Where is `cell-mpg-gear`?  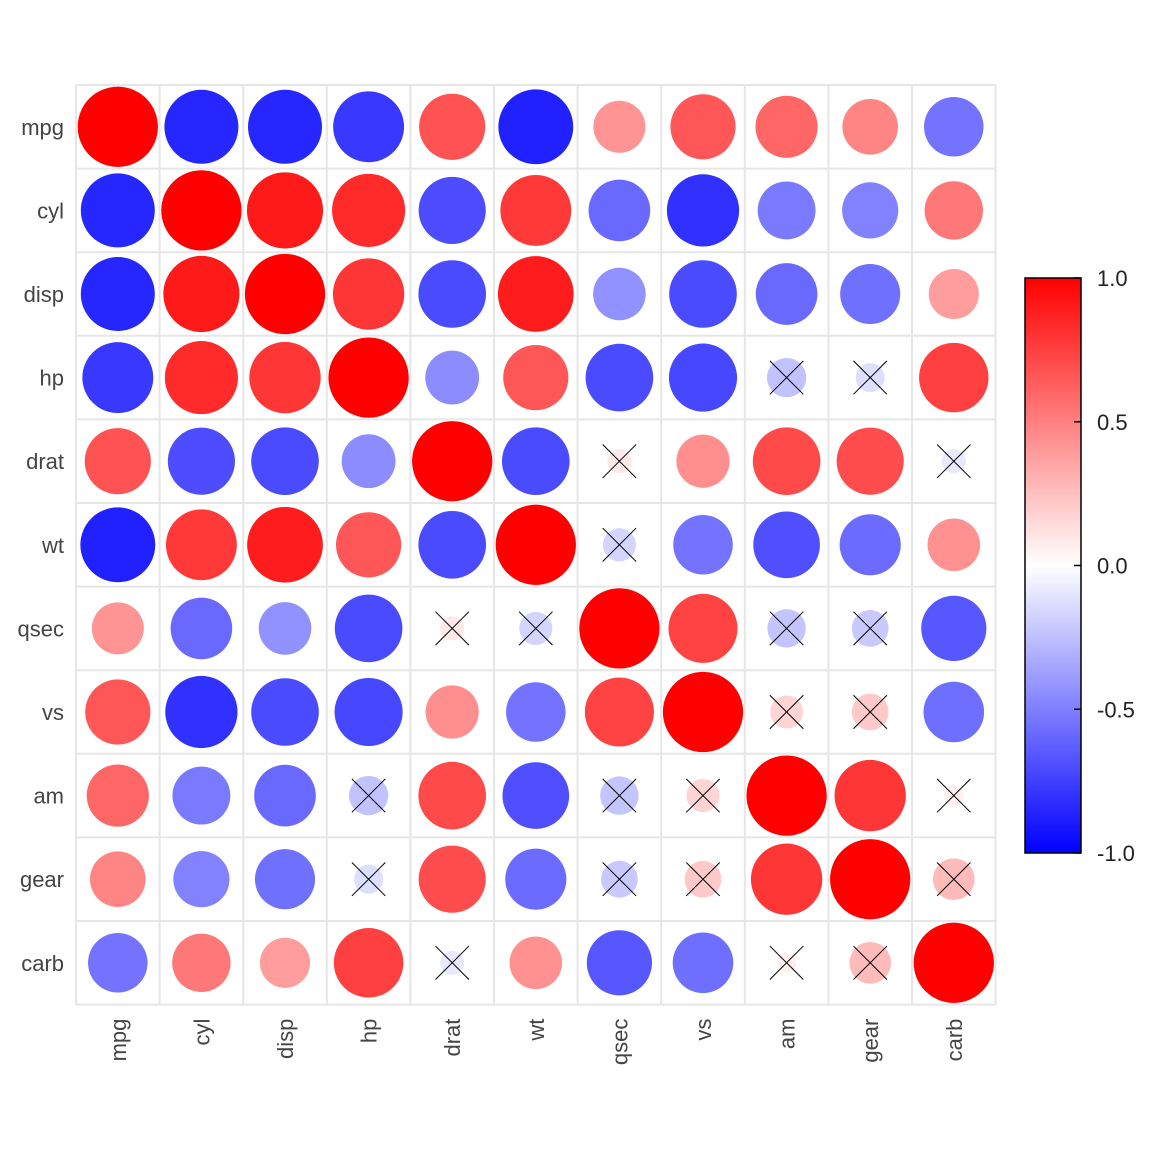 cell-mpg-gear is located at coordinates (870, 127).